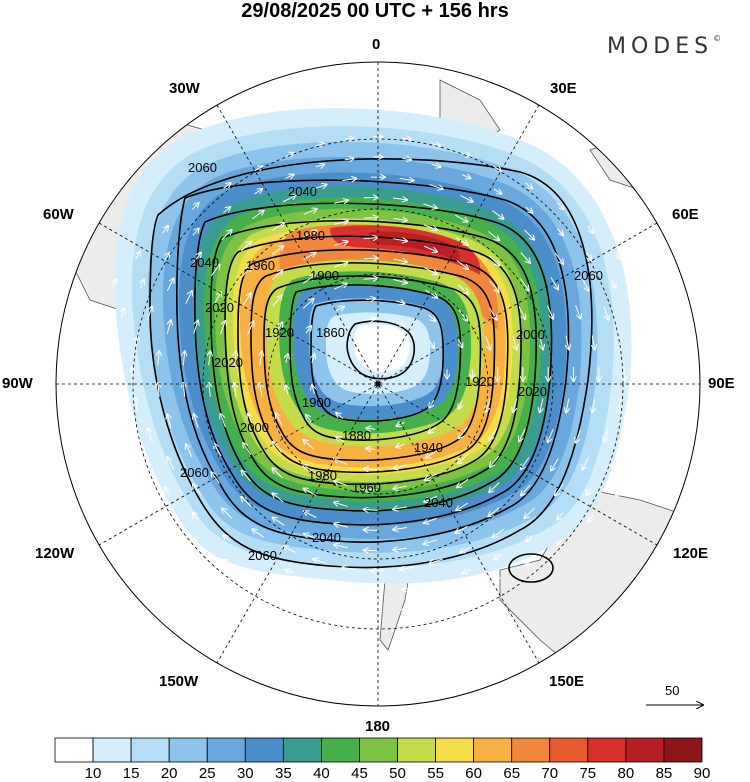 This screenshot has width=750, height=782. I want to click on colorbar-label: 20, so click(169, 773).